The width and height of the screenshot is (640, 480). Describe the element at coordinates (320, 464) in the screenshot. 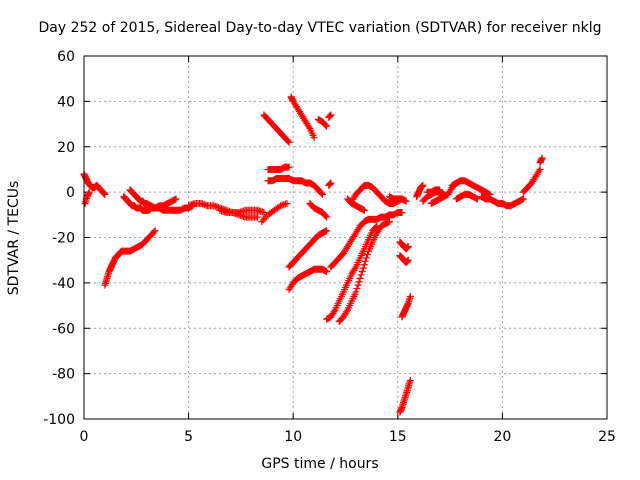

I see `x-axis-label: GPS time / hours` at that location.